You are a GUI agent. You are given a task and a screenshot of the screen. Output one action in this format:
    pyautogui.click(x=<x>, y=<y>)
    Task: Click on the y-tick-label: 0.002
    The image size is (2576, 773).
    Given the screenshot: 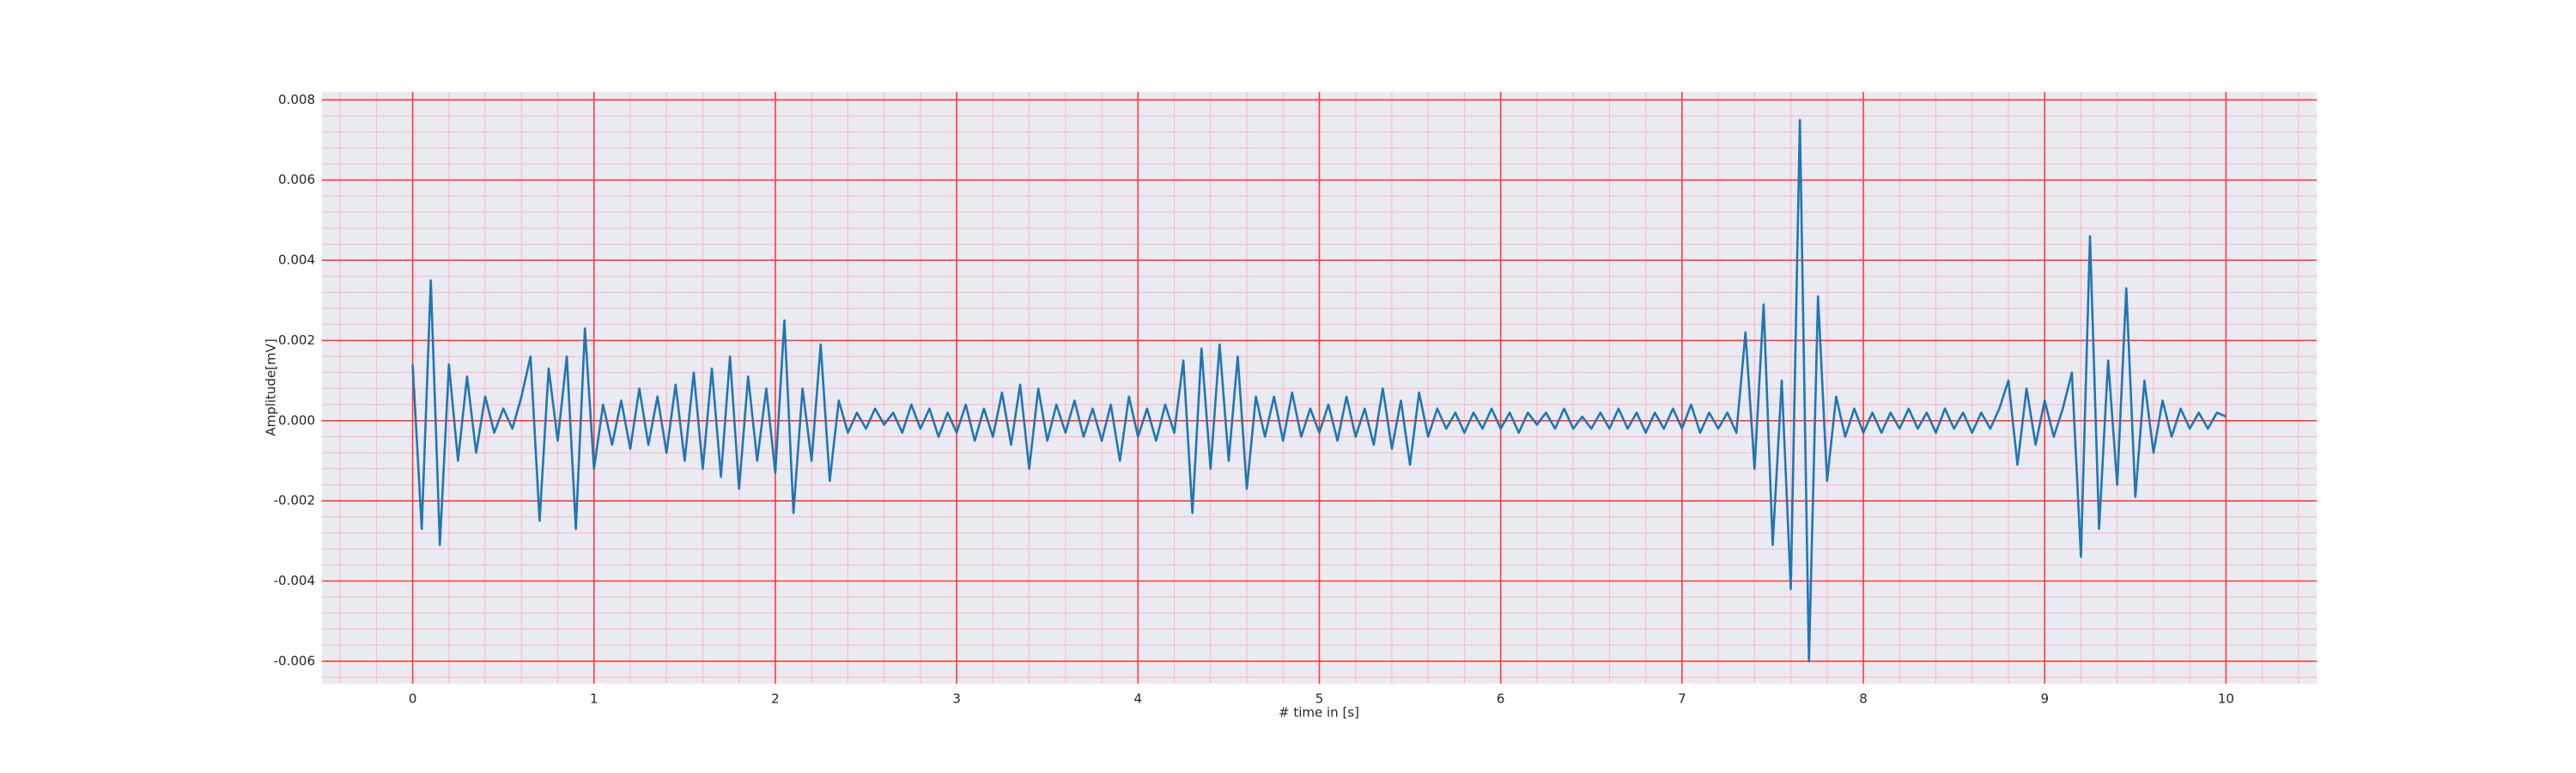 What is the action you would take?
    pyautogui.click(x=296, y=340)
    